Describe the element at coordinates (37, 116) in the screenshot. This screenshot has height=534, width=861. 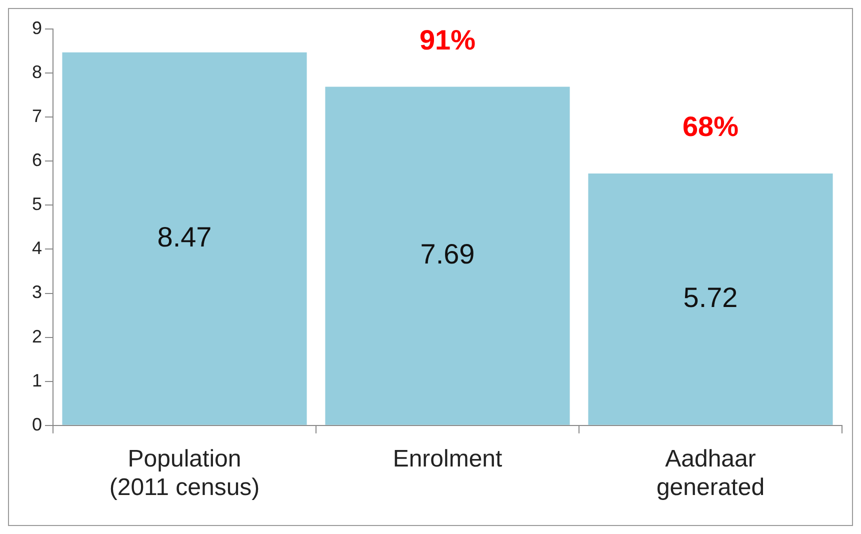
I see `y-tick-label: 7` at that location.